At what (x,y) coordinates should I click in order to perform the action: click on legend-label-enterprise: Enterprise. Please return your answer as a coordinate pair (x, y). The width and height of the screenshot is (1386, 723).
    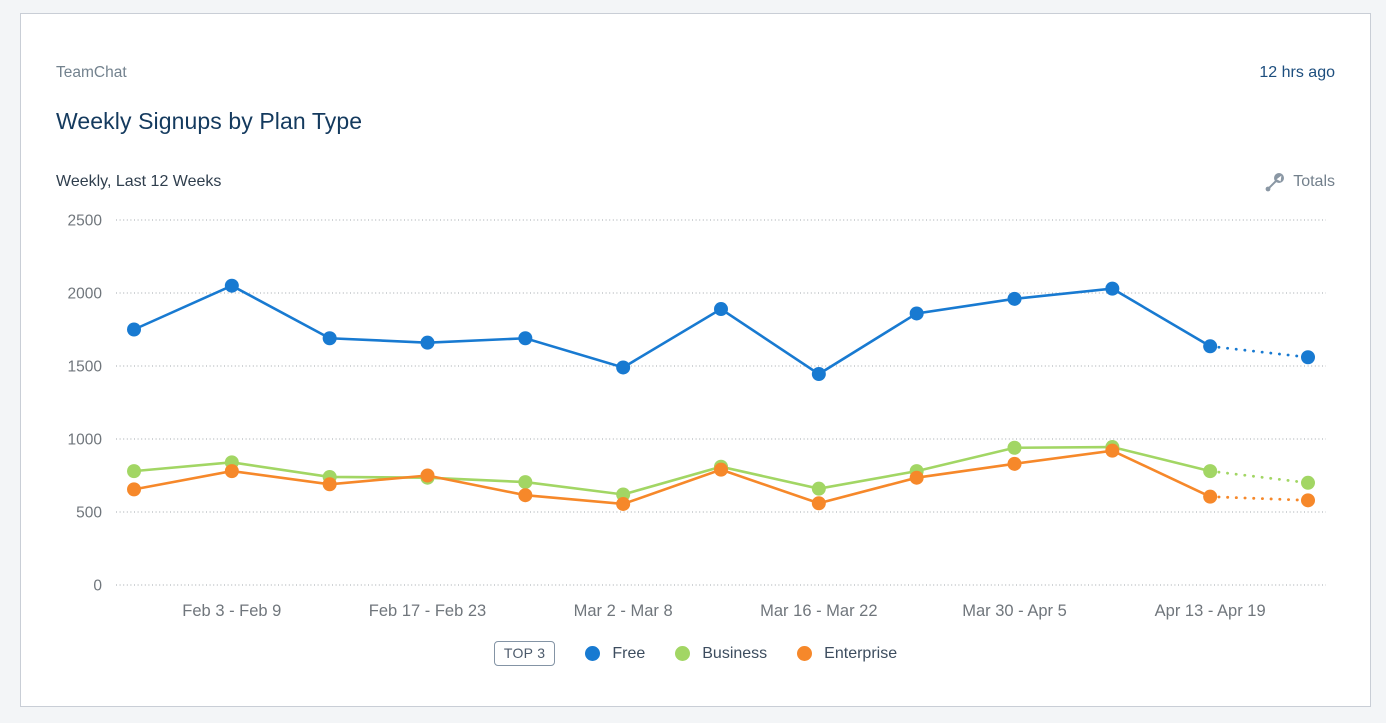
    Looking at the image, I should click on (861, 653).